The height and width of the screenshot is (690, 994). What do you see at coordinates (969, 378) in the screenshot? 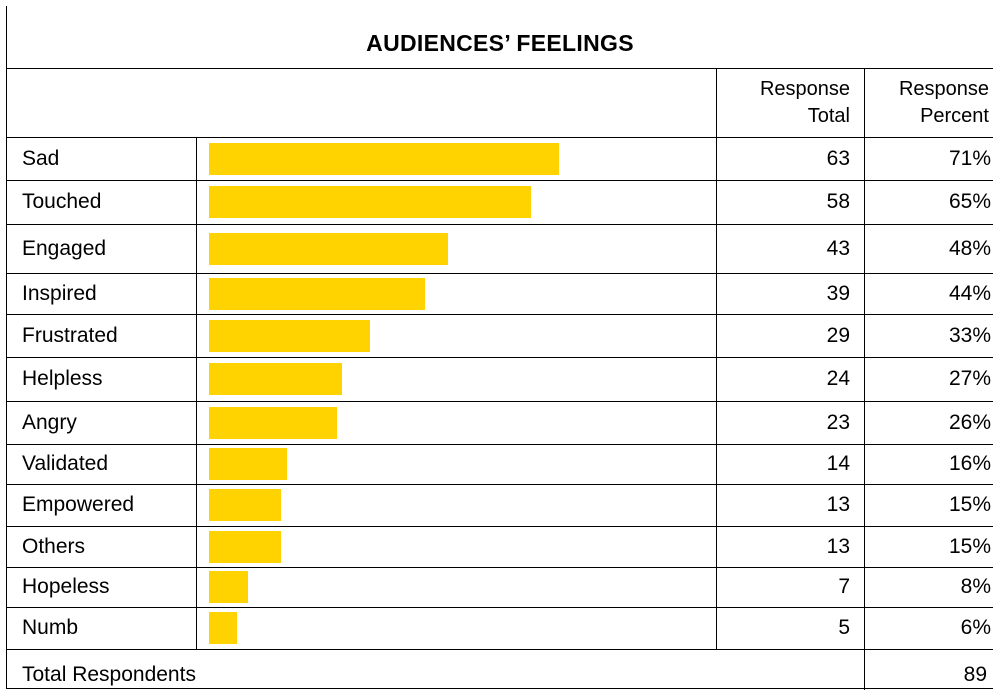
I see `response-percent-cell: 27%` at bounding box center [969, 378].